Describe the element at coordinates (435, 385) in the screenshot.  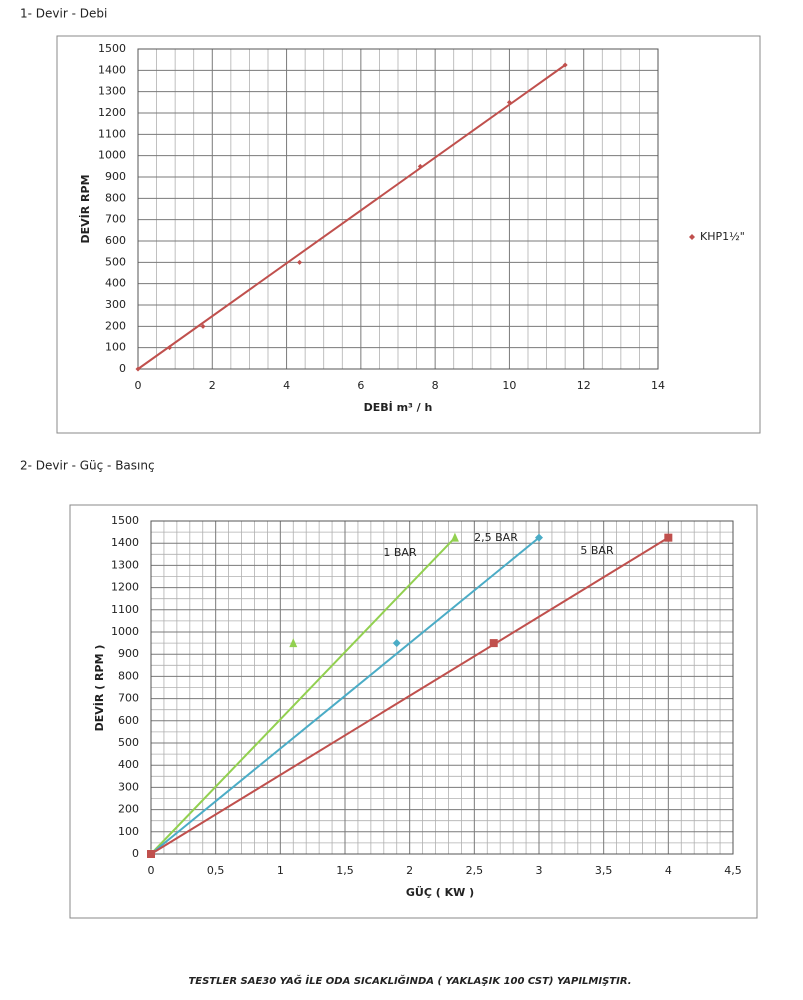
I see `x-tick-label: 8` at that location.